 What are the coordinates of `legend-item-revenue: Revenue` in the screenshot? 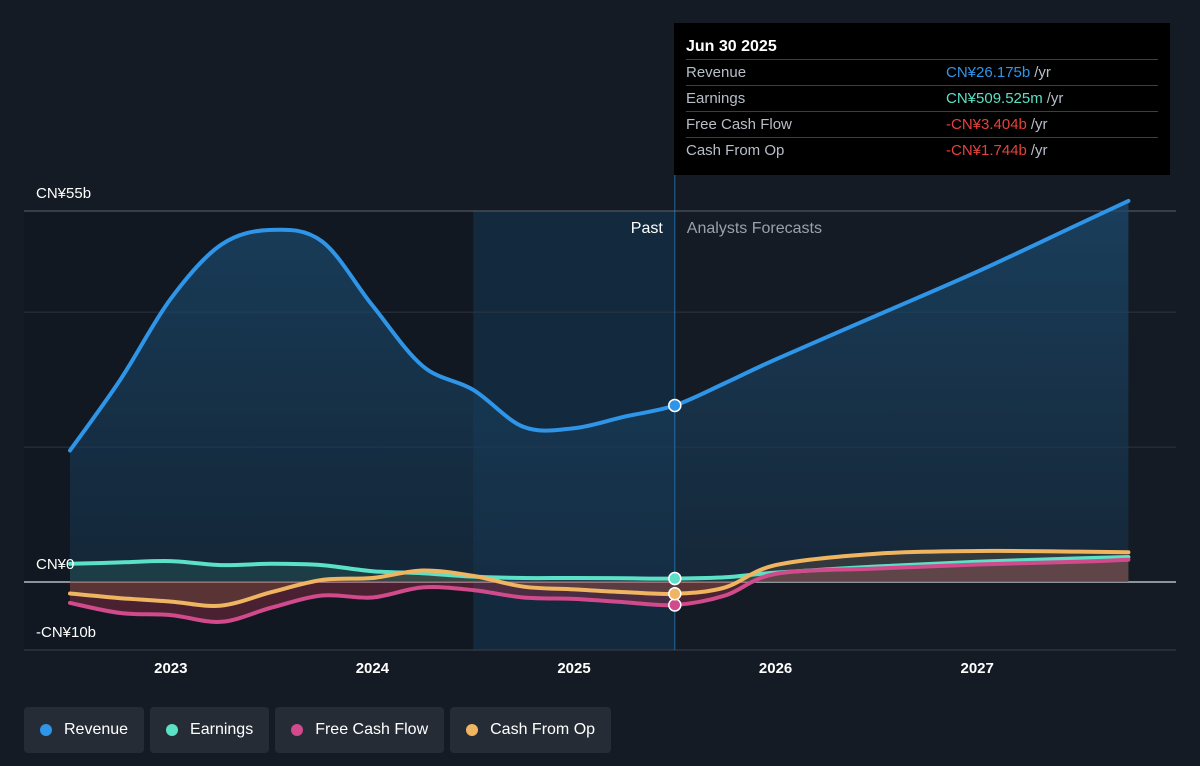 It's located at (84, 730).